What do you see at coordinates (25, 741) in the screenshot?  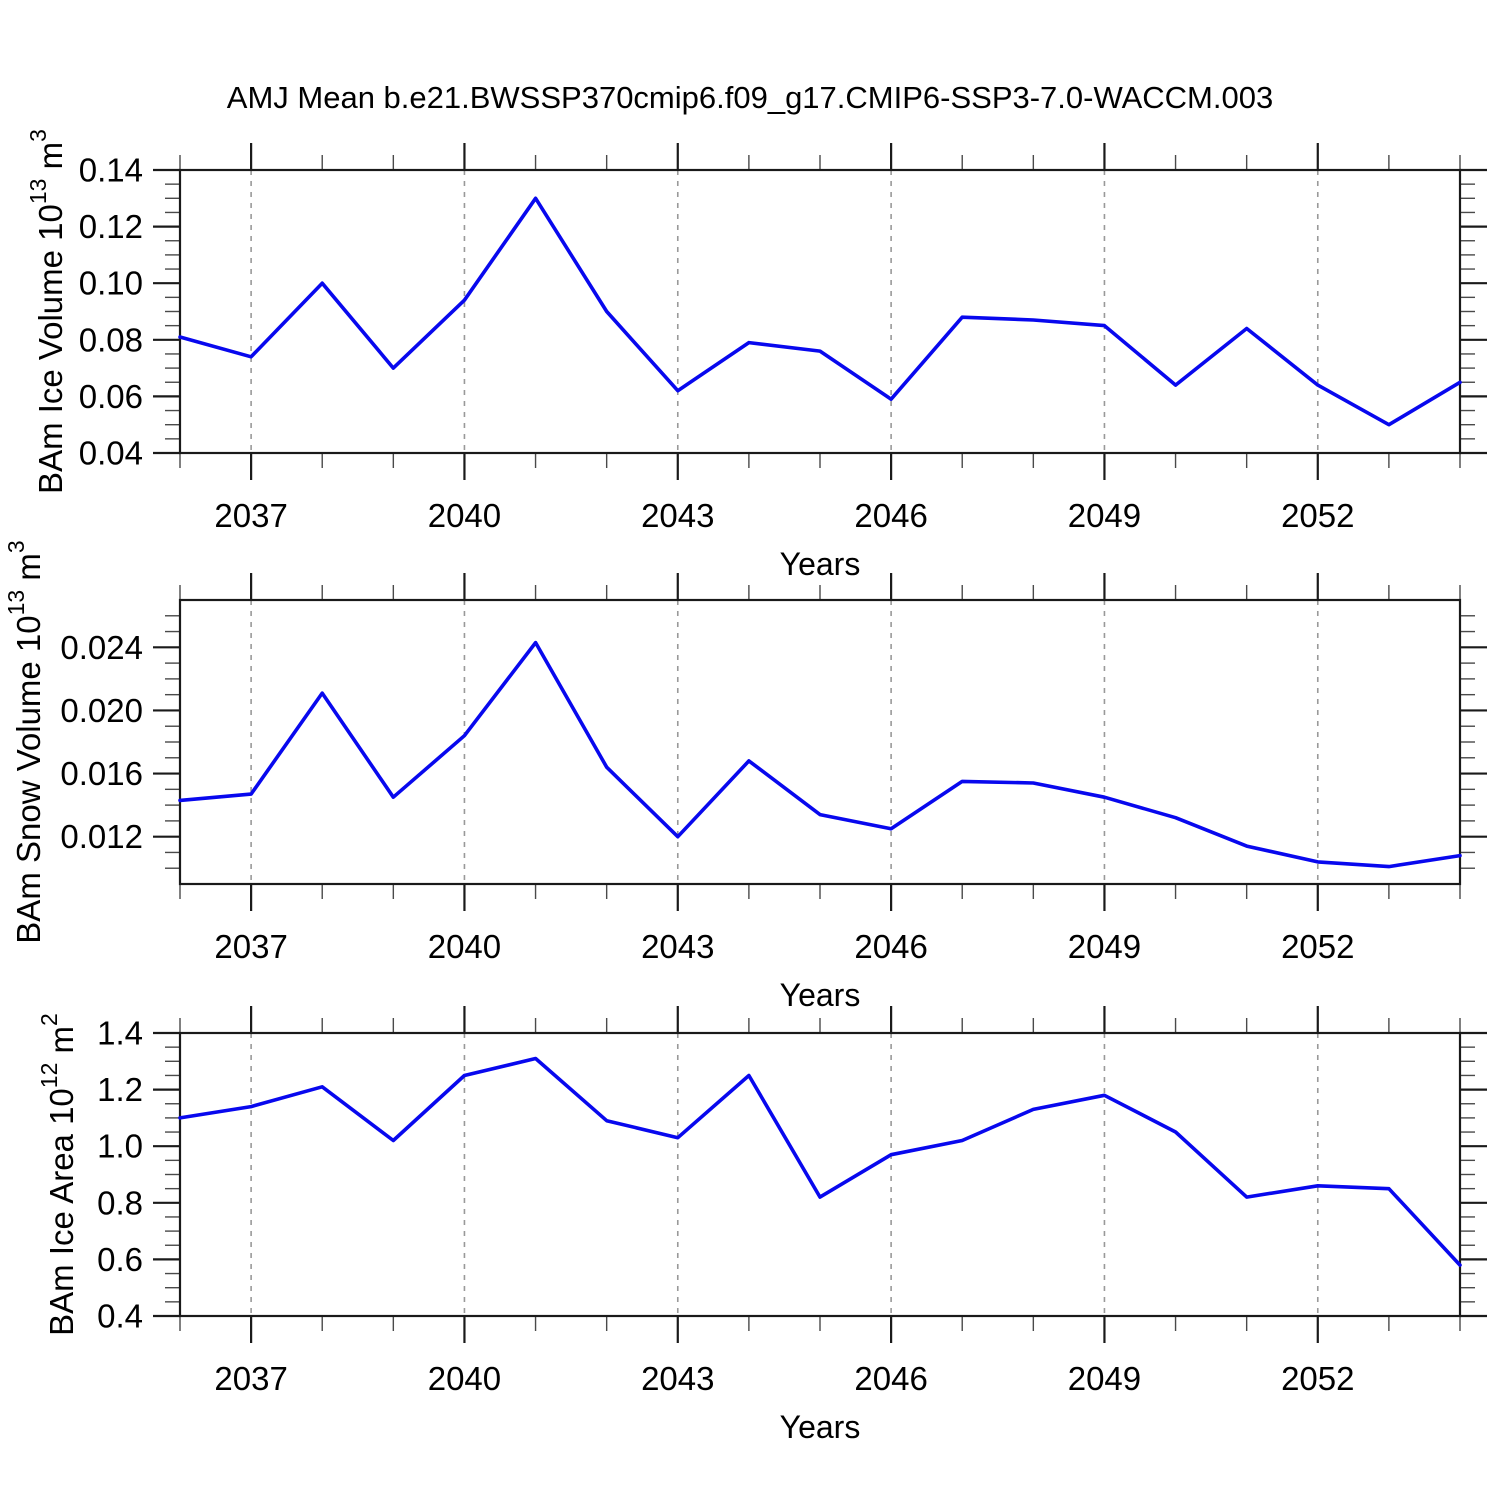 I see `y-axis-title: BAm Snow Volume 1013 m3` at bounding box center [25, 741].